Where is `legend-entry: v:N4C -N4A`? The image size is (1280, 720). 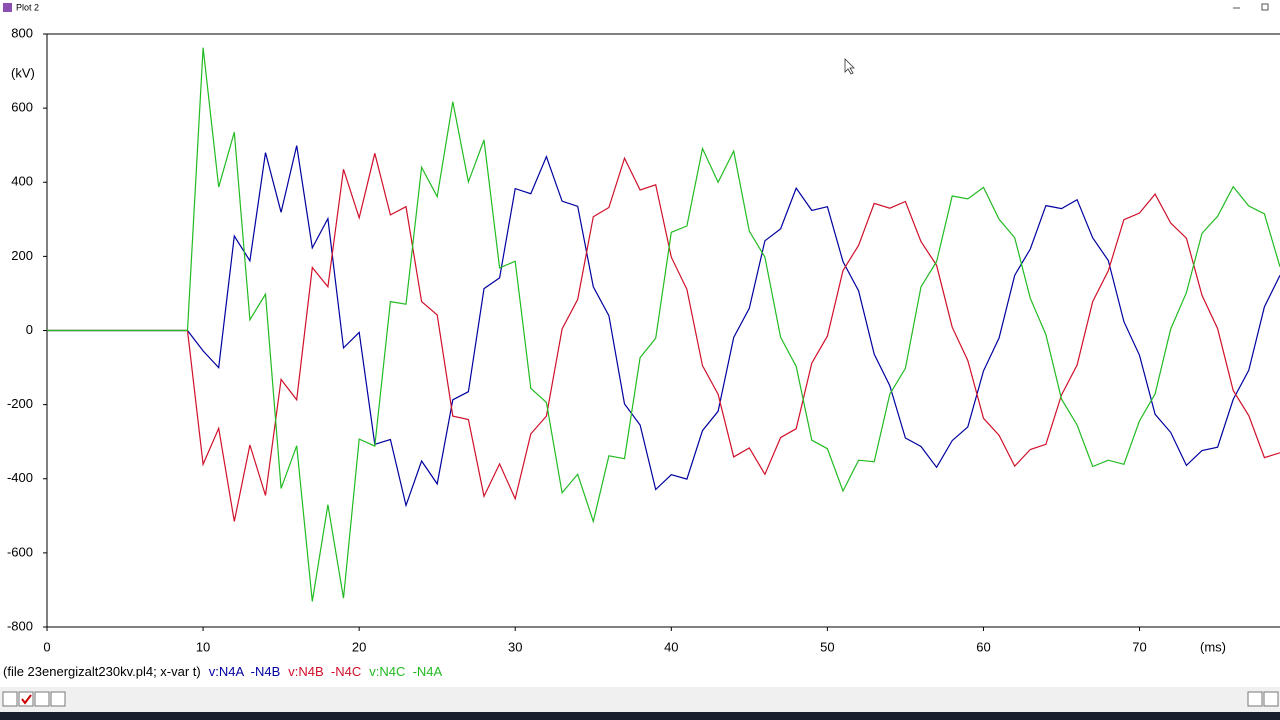
legend-entry: v:N4C -N4A is located at coordinates (406, 671).